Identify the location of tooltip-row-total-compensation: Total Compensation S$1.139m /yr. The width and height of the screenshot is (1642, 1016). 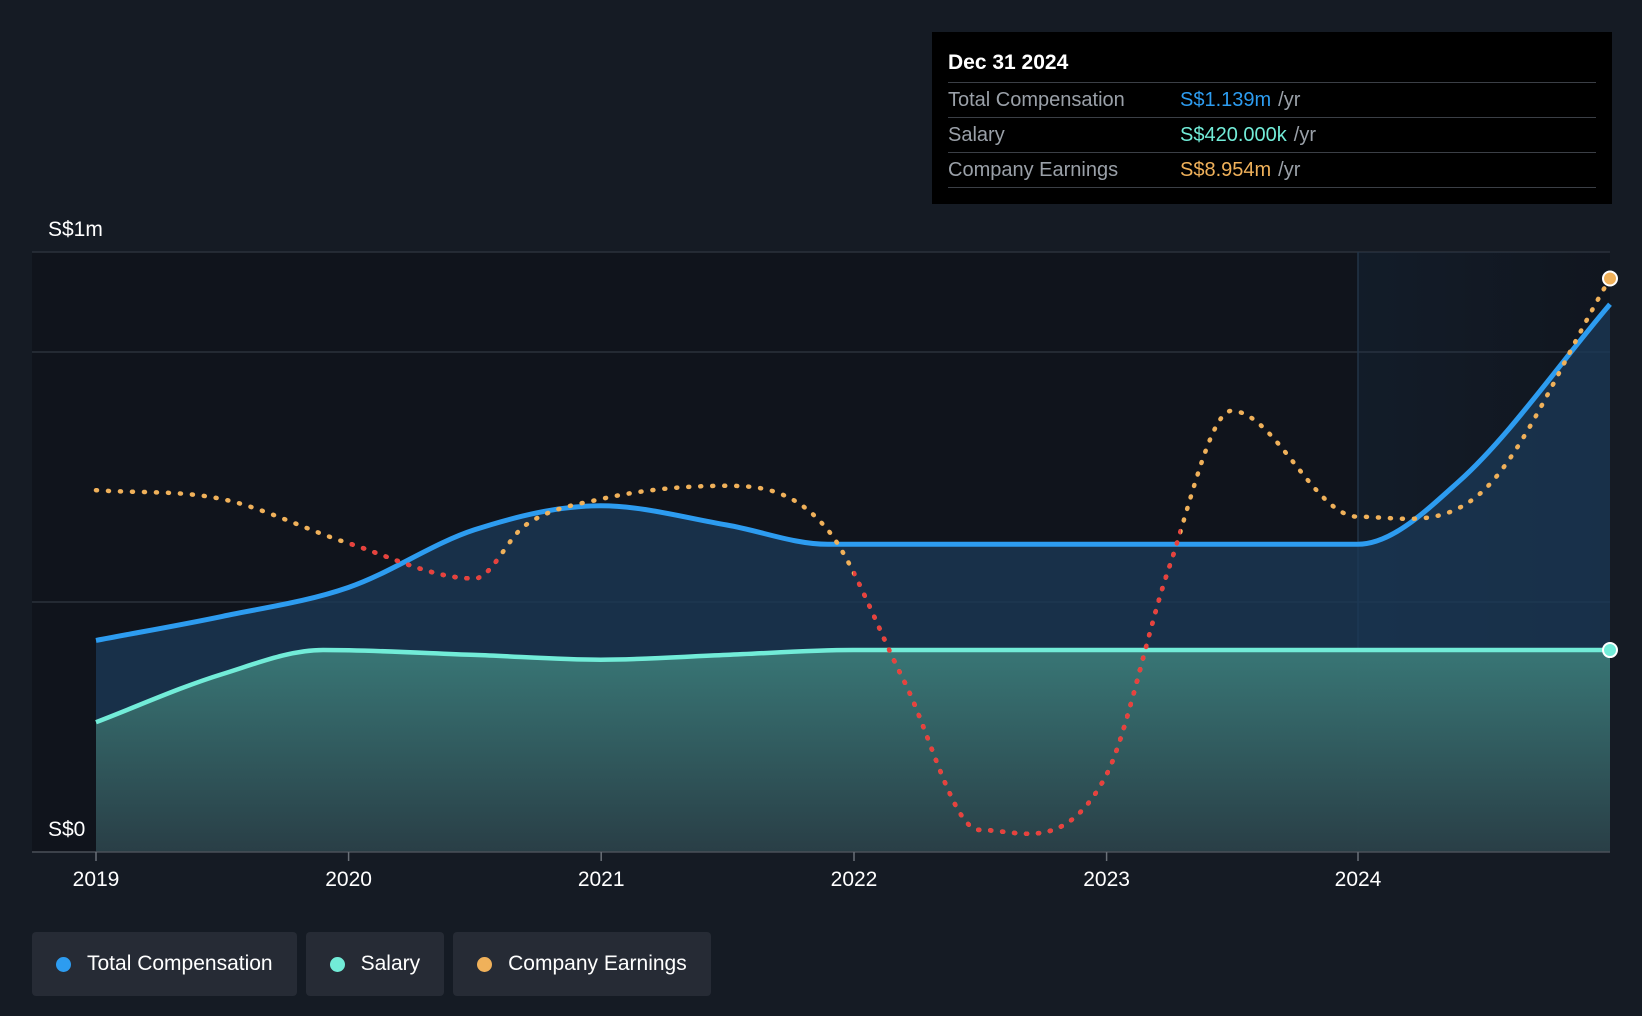
(1272, 99).